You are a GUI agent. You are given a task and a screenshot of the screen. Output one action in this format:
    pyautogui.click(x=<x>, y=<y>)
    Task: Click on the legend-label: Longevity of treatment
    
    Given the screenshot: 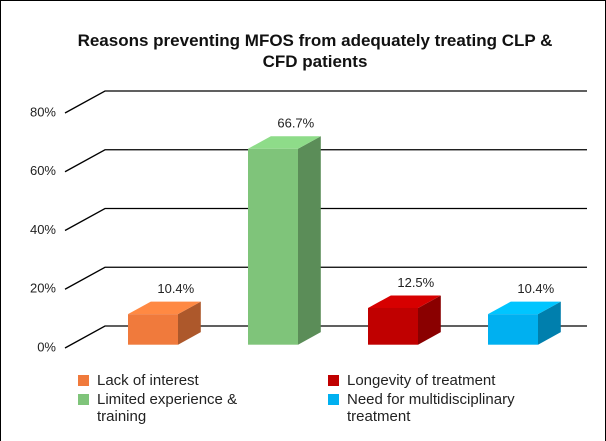 What is the action you would take?
    pyautogui.click(x=421, y=380)
    